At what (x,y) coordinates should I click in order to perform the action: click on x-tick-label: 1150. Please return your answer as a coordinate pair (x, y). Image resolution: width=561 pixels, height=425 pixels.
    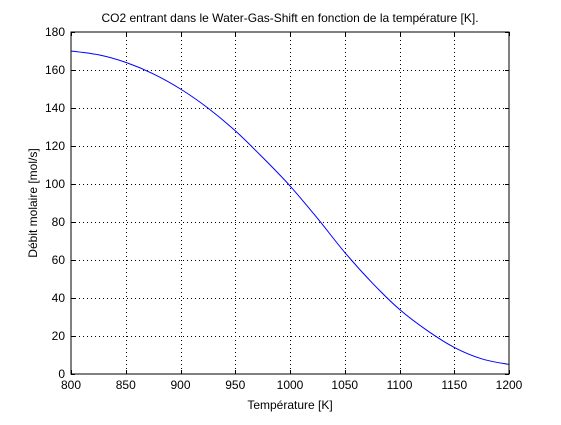
    Looking at the image, I should click on (454, 385).